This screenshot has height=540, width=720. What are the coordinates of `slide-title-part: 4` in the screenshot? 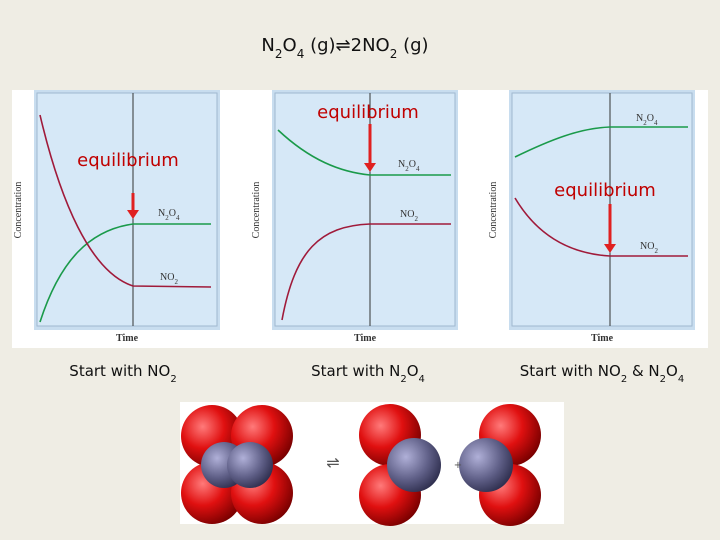 It's located at (301, 54).